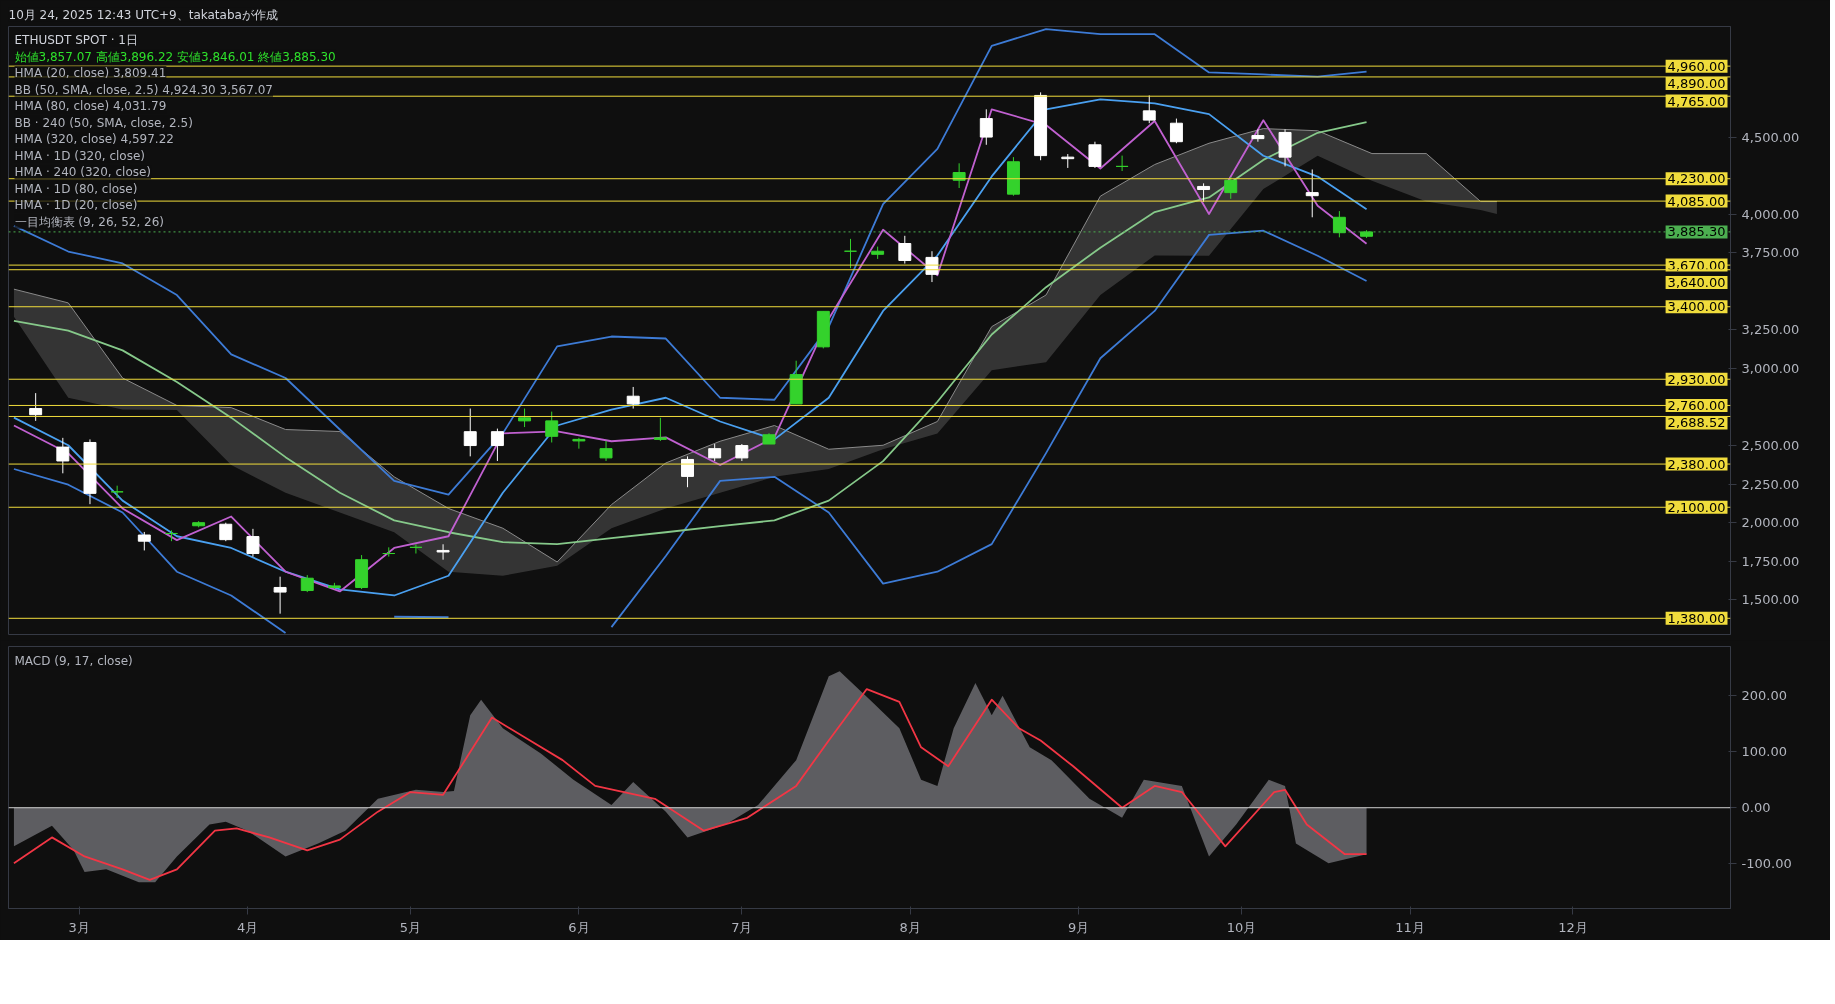 This screenshot has height=1004, width=1835. I want to click on text: ETHUSDT SPOT · 1日, so click(76, 40).